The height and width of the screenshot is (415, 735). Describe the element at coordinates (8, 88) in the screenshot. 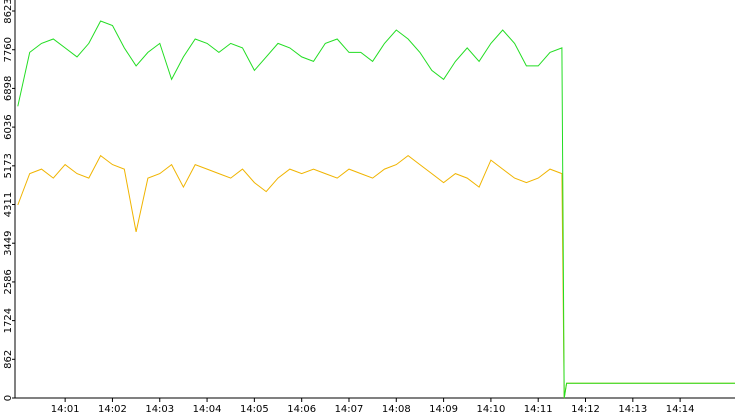

I see `y-tick-label: 6898` at that location.